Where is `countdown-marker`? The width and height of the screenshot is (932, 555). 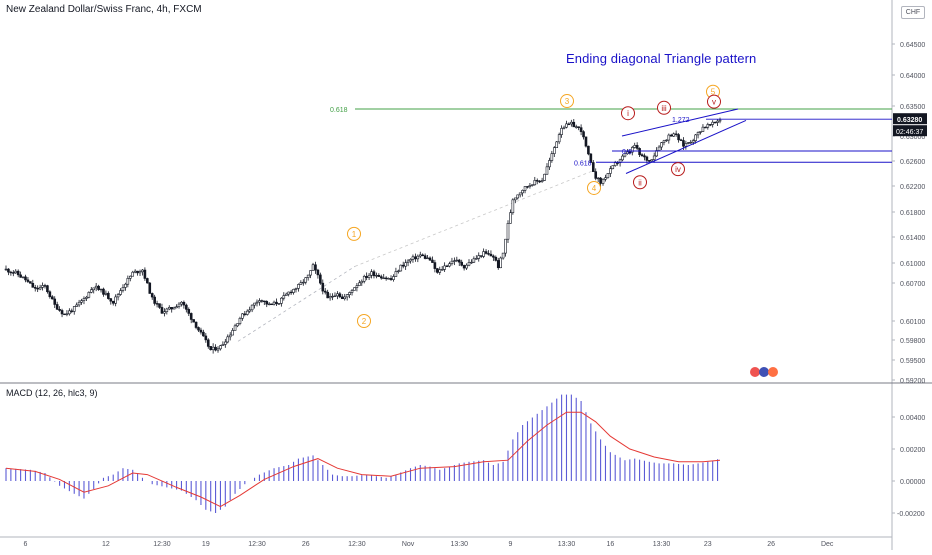
countdown-marker is located at coordinates (910, 131).